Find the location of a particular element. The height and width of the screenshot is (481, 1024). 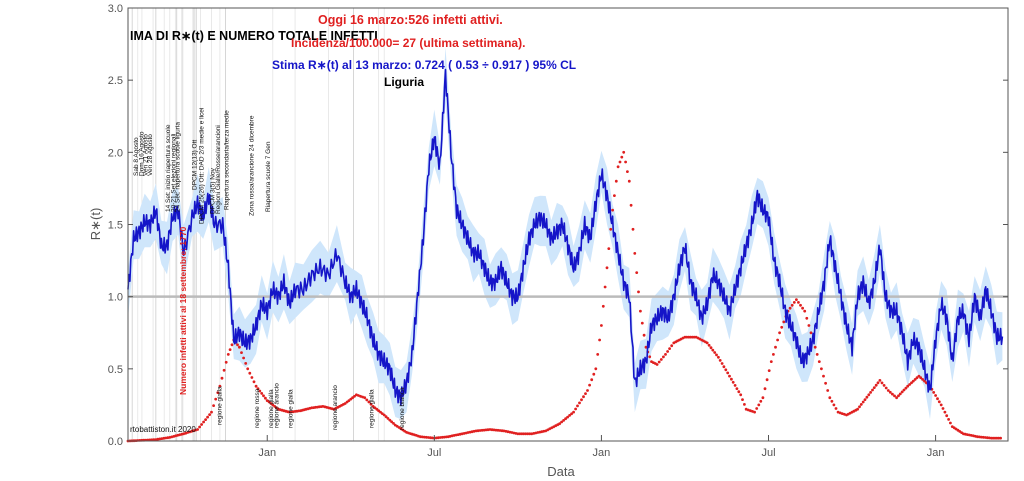

y-tick-label: 0.5 is located at coordinates (115, 370).